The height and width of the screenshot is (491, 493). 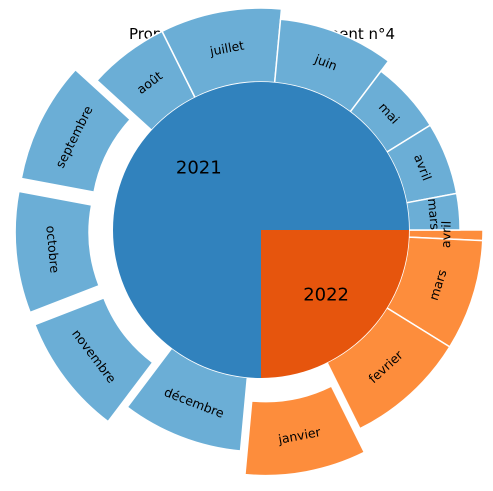 I want to click on outer-label-2021-octobre: octobre, so click(x=52, y=249).